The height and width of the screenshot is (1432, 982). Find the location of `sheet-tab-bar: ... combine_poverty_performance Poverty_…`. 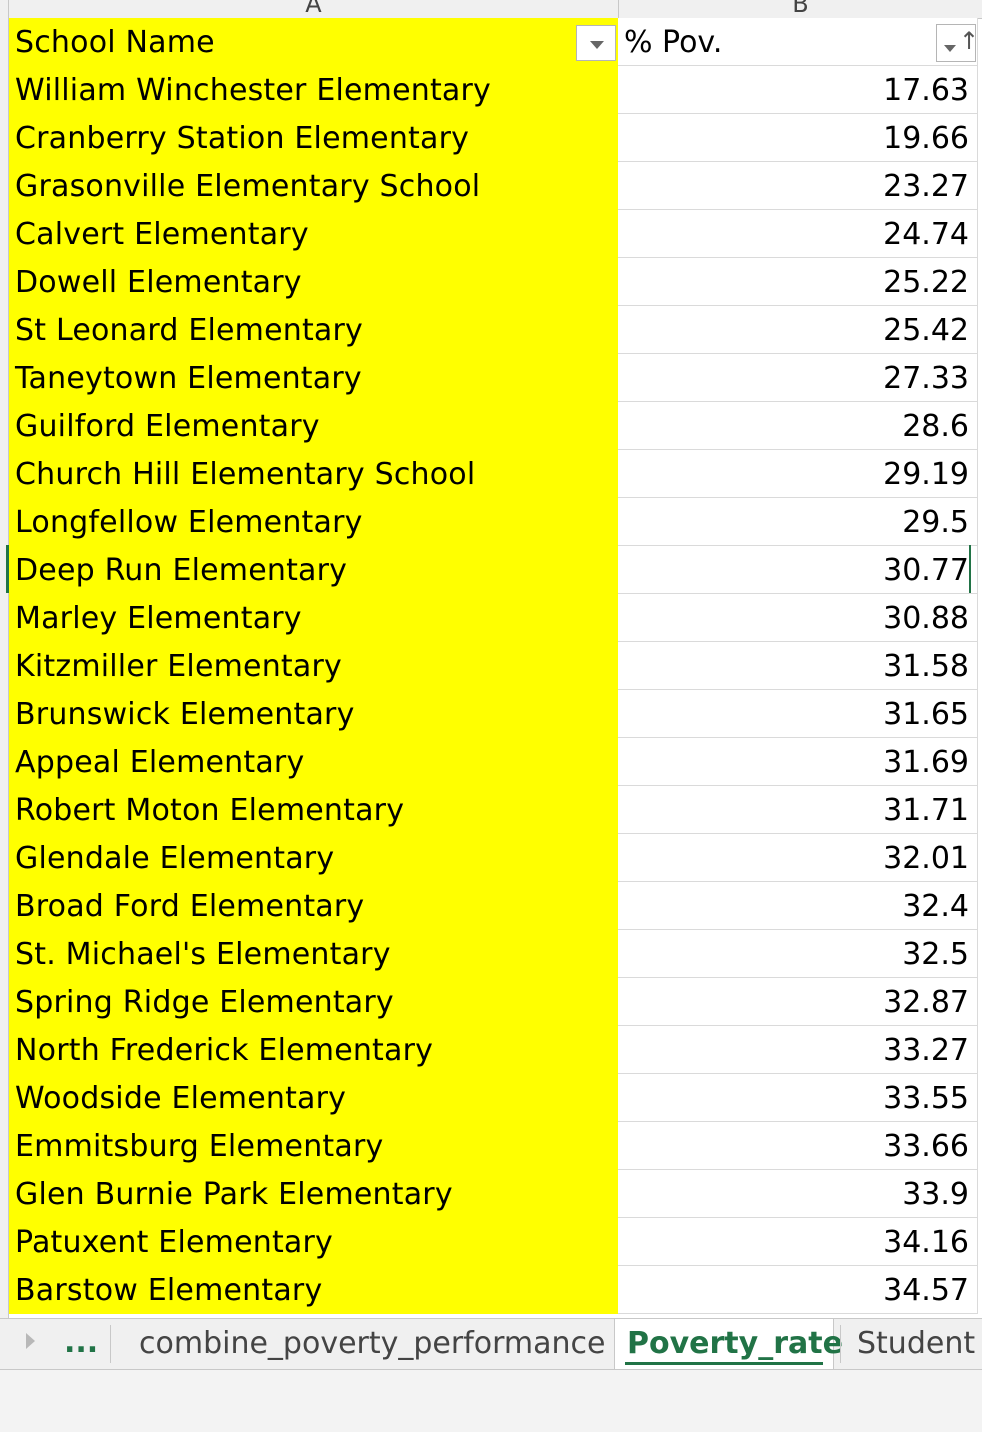

sheet-tab-bar: ... combine_poverty_performance Poverty_… is located at coordinates (491, 1344).